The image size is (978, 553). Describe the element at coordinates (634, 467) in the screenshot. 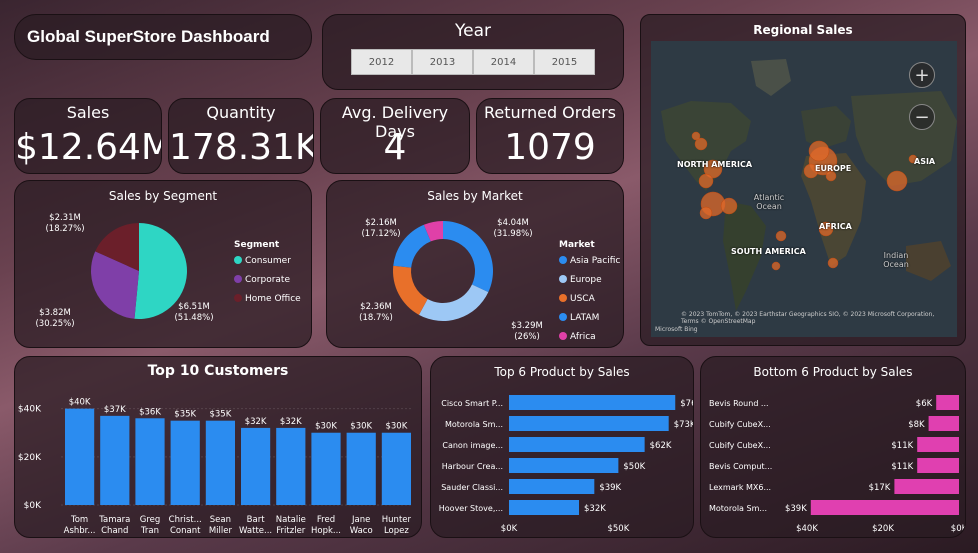

I see `bar-data-label: $50K` at that location.